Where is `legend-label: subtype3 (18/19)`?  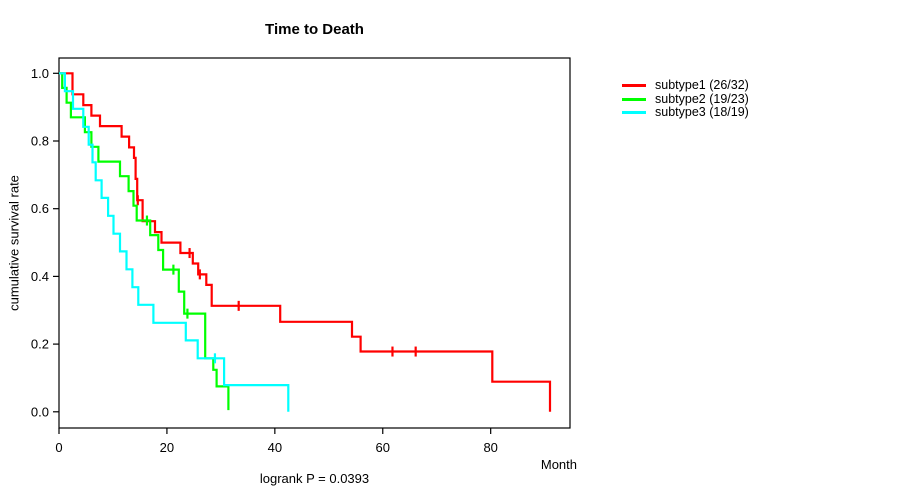 legend-label: subtype3 (18/19) is located at coordinates (702, 112).